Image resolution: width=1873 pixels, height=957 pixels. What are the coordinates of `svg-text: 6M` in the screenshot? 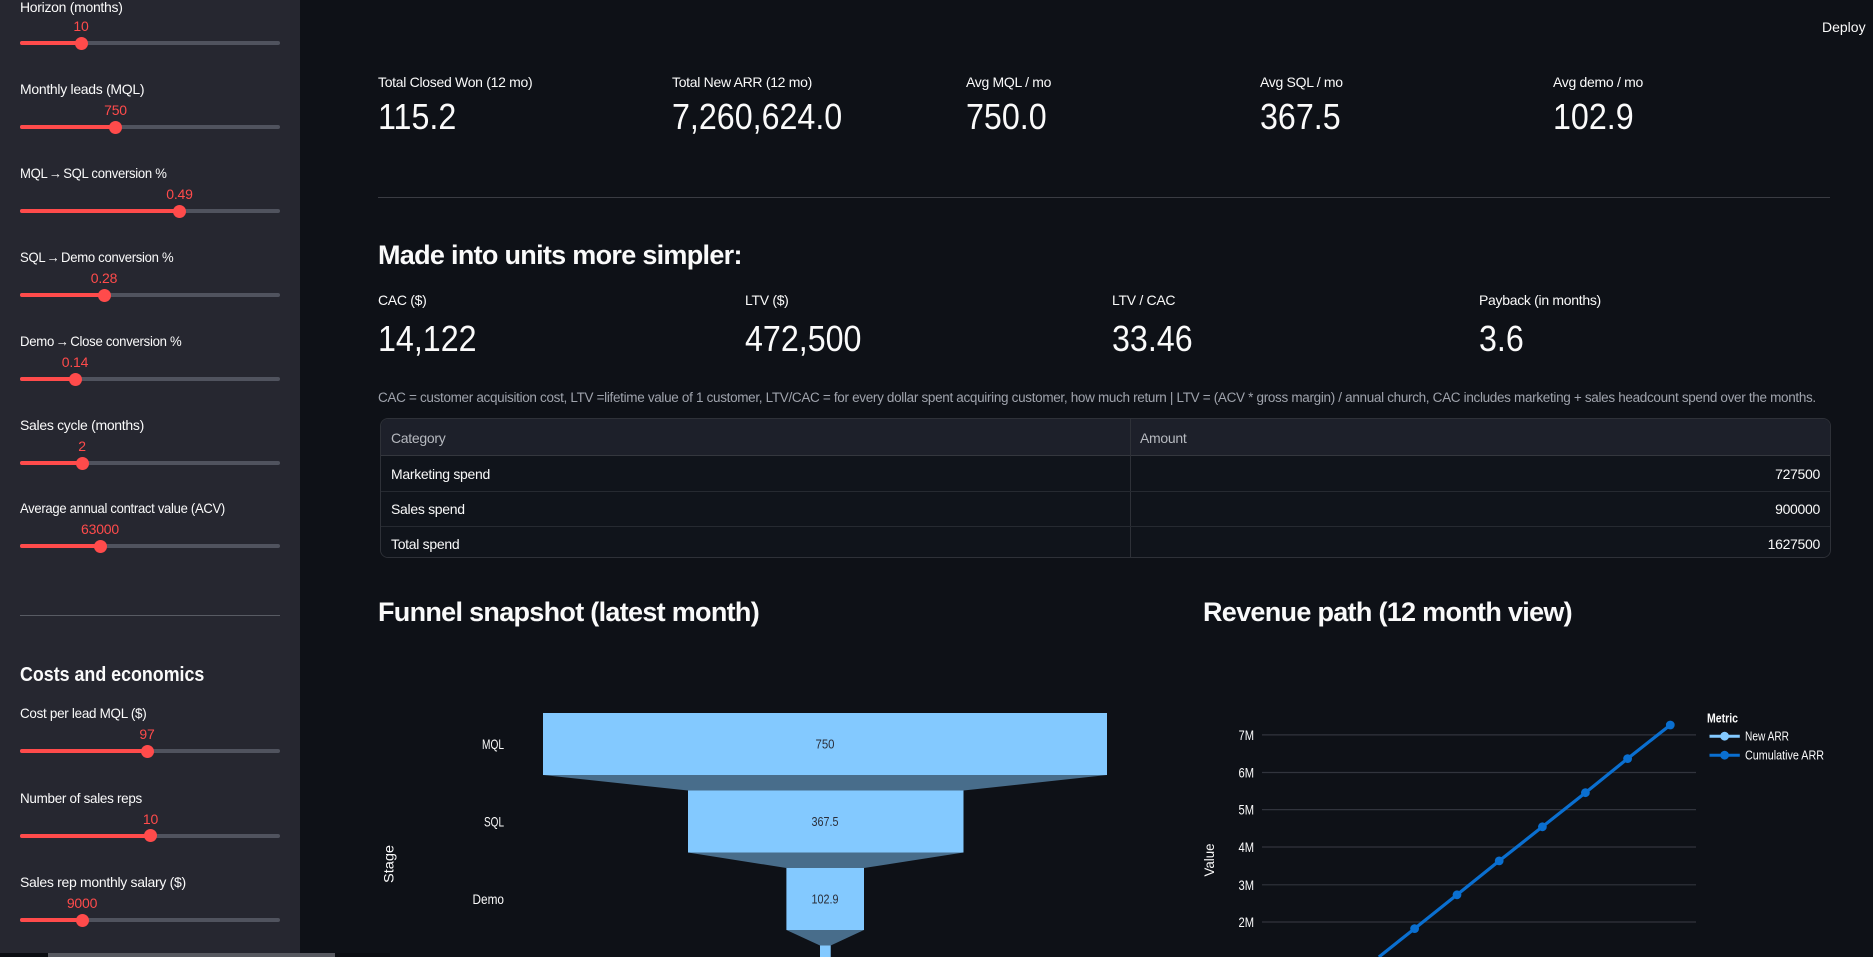 It's located at (1247, 773).